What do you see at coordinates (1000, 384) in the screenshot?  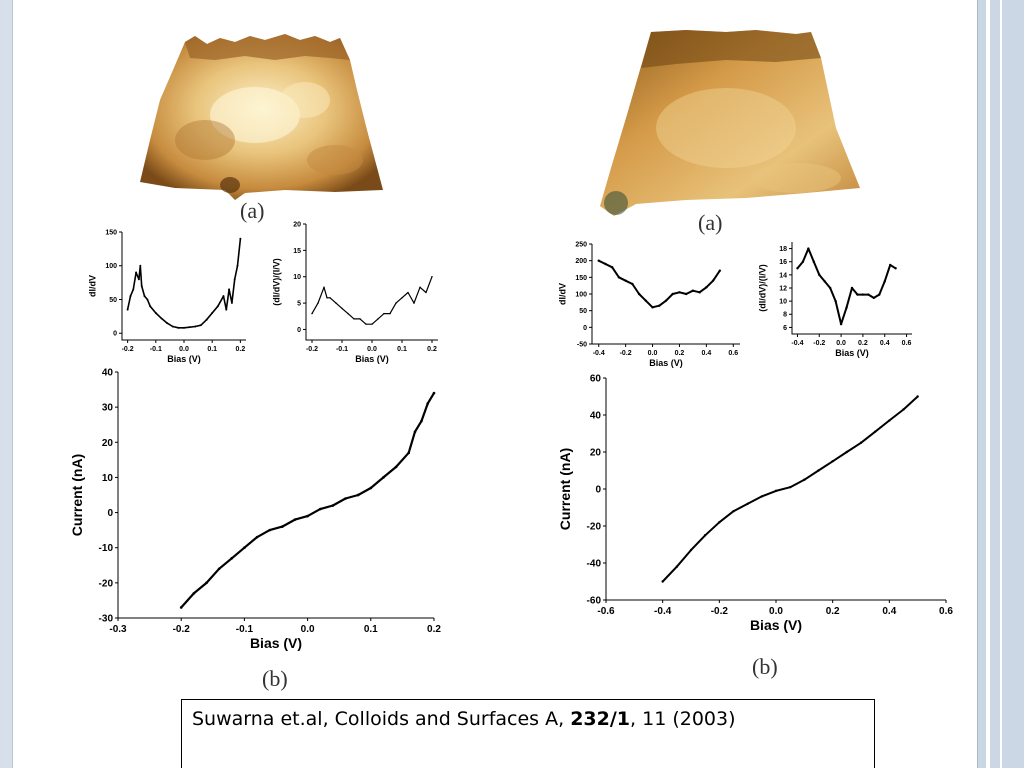 I see `slide-right-border` at bounding box center [1000, 384].